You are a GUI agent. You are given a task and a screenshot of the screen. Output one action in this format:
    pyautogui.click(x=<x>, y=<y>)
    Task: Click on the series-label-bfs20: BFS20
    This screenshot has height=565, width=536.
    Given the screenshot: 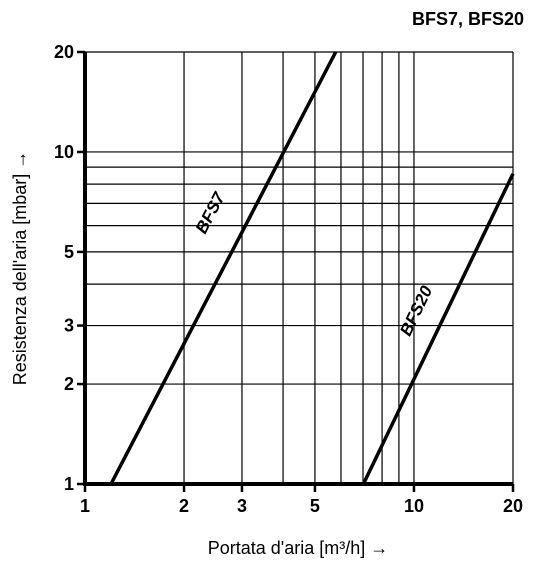 What is the action you would take?
    pyautogui.click(x=416, y=310)
    